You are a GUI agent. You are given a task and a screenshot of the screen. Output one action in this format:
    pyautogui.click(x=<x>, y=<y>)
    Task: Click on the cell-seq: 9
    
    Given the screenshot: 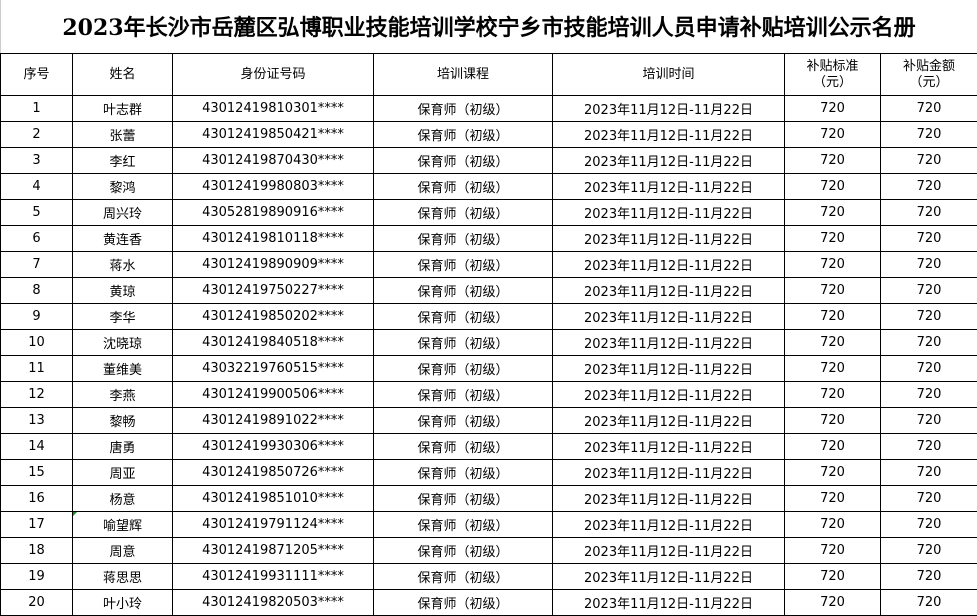 What is the action you would take?
    pyautogui.click(x=37, y=317)
    